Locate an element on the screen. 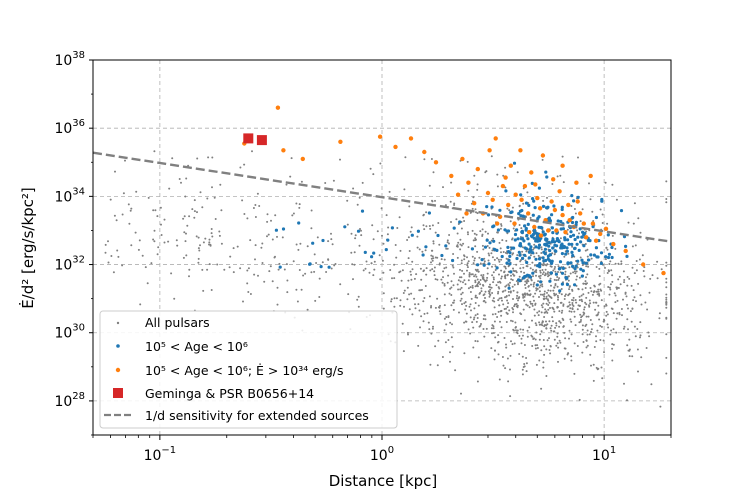  y-tick-label: 1030 is located at coordinates (69, 332).